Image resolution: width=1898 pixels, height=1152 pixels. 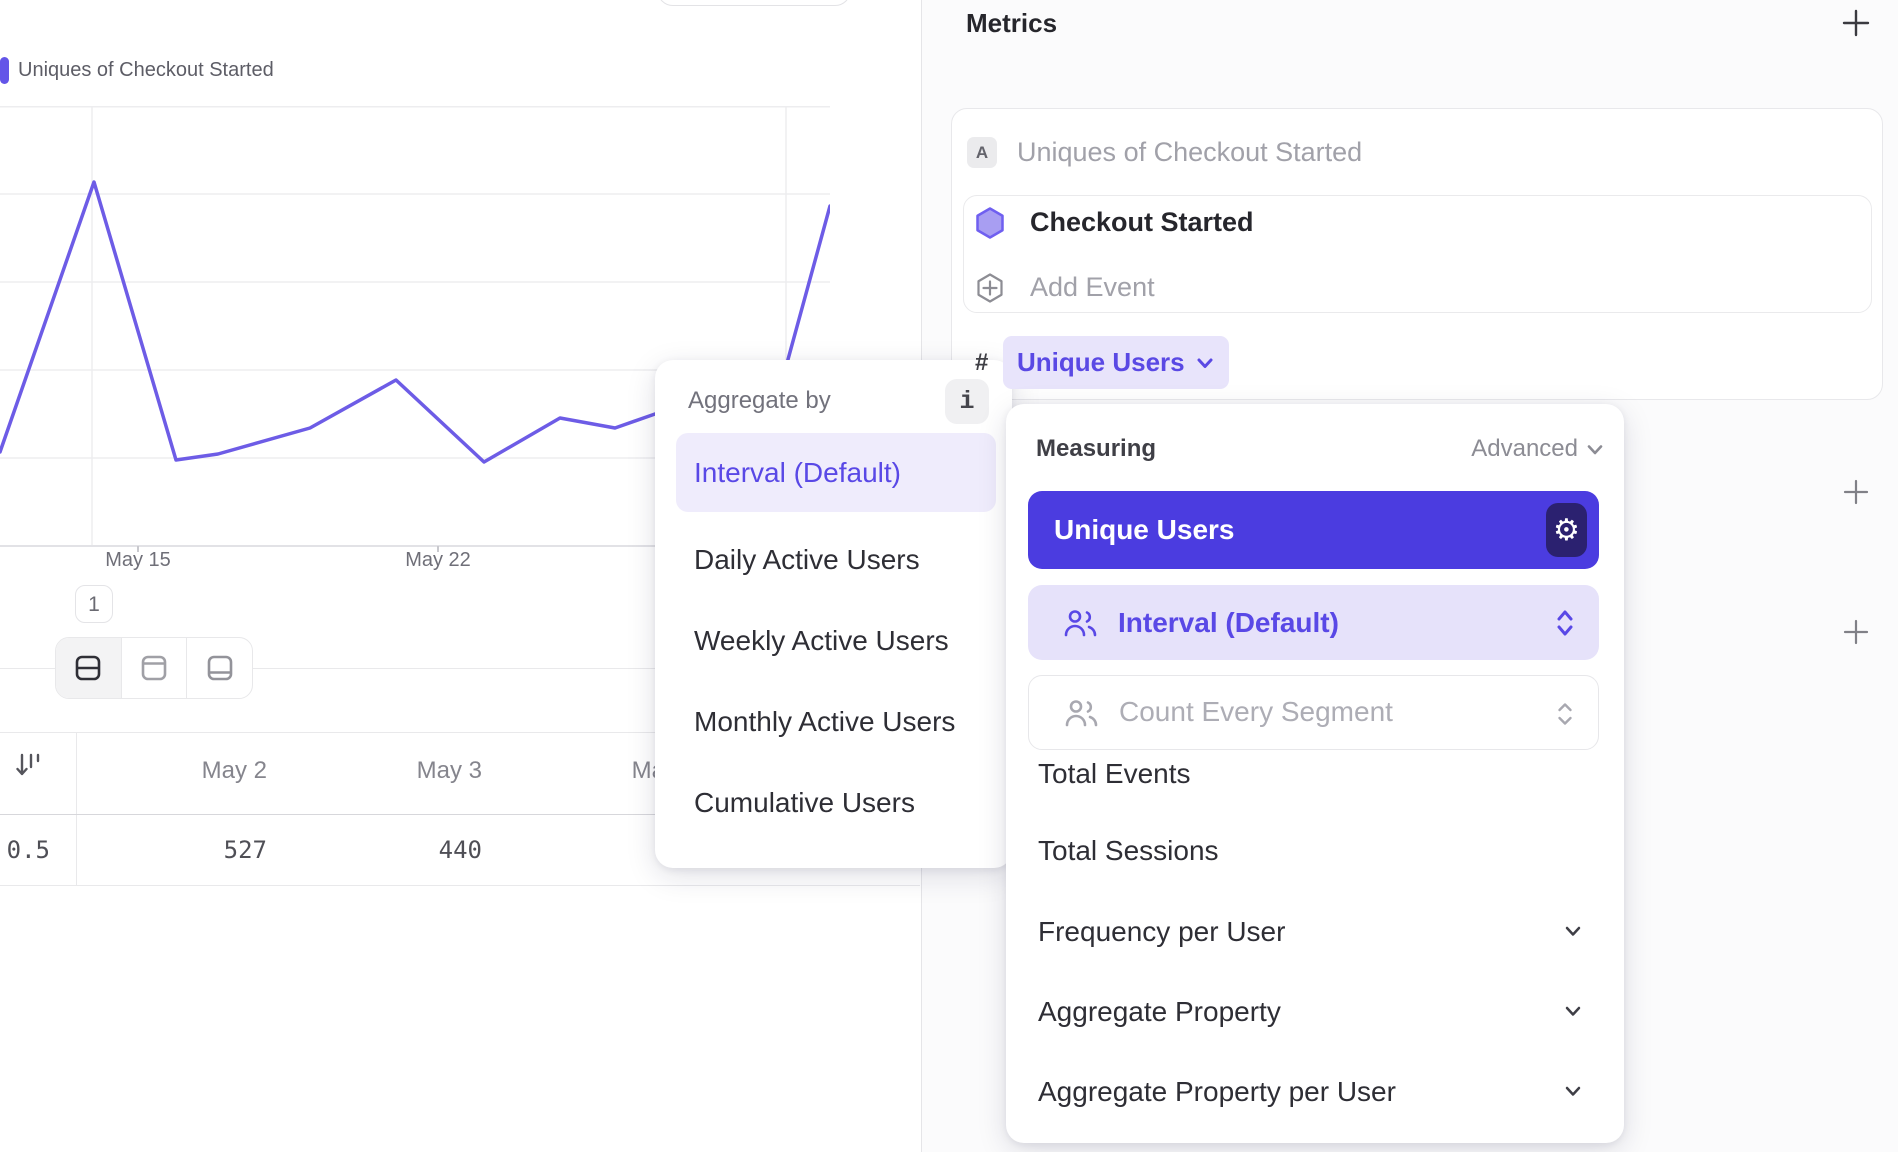 I want to click on pagination-badge: 1, so click(x=94, y=604).